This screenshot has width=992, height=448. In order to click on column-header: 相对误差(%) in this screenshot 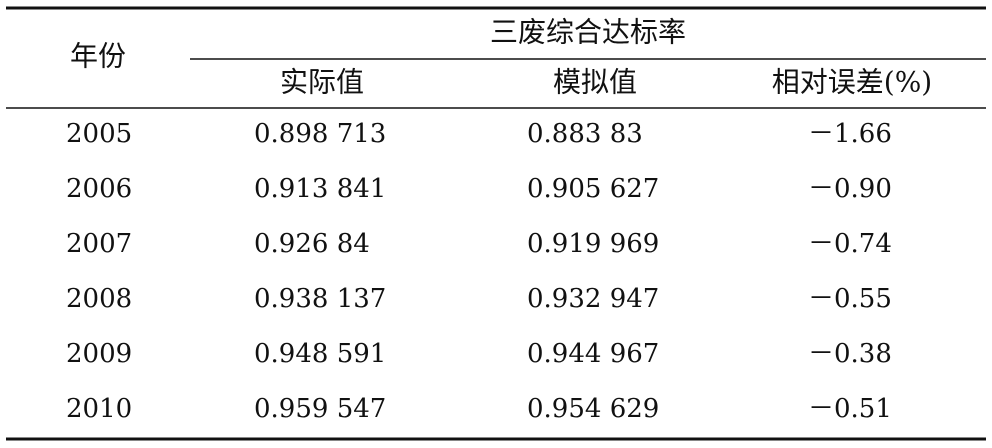, I will do `click(852, 82)`.